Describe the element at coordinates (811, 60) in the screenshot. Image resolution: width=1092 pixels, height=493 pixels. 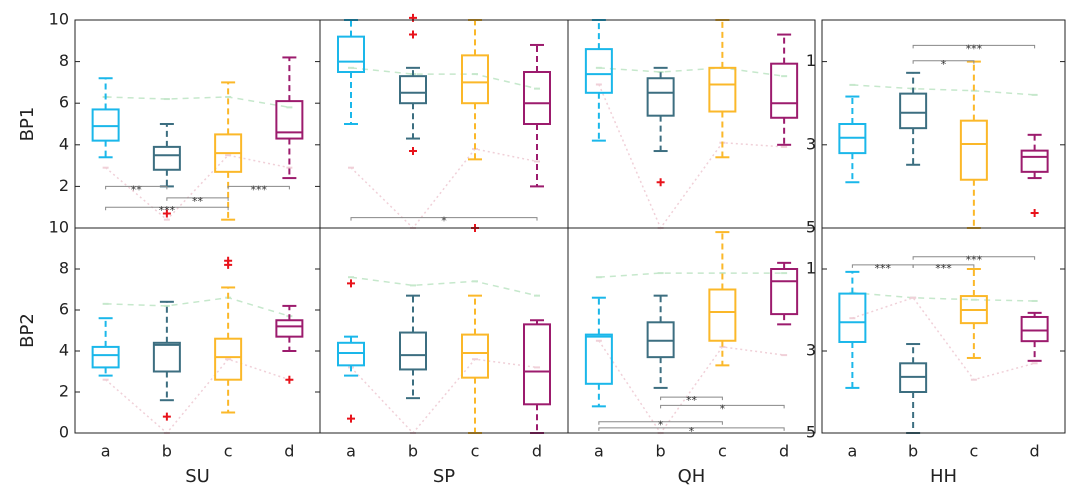
I see `y-tick-label: 1` at that location.